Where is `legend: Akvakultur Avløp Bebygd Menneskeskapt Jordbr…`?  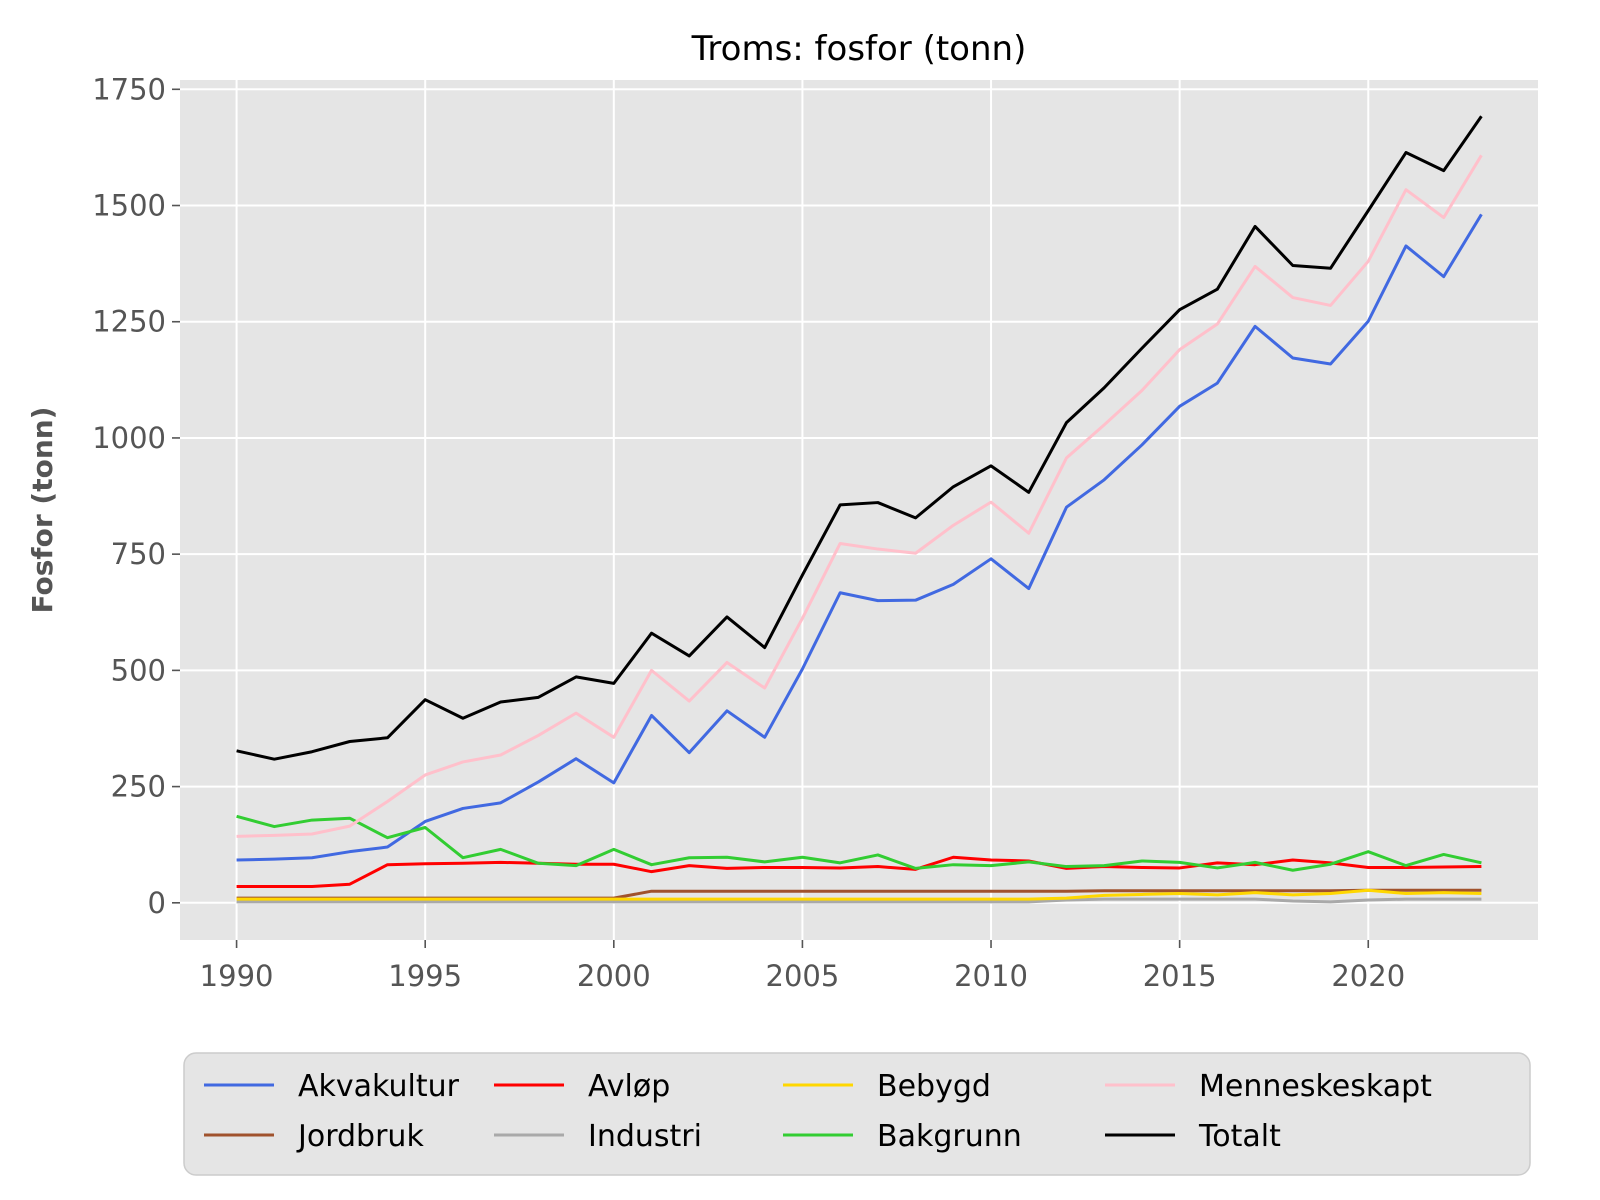 legend: Akvakultur Avløp Bebygd Menneskeskapt Jordbr… is located at coordinates (857, 1114).